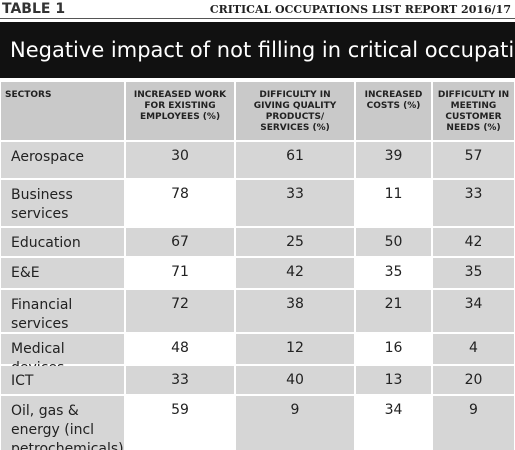 This screenshot has height=450, width=515. I want to click on value: 48, so click(180, 349).